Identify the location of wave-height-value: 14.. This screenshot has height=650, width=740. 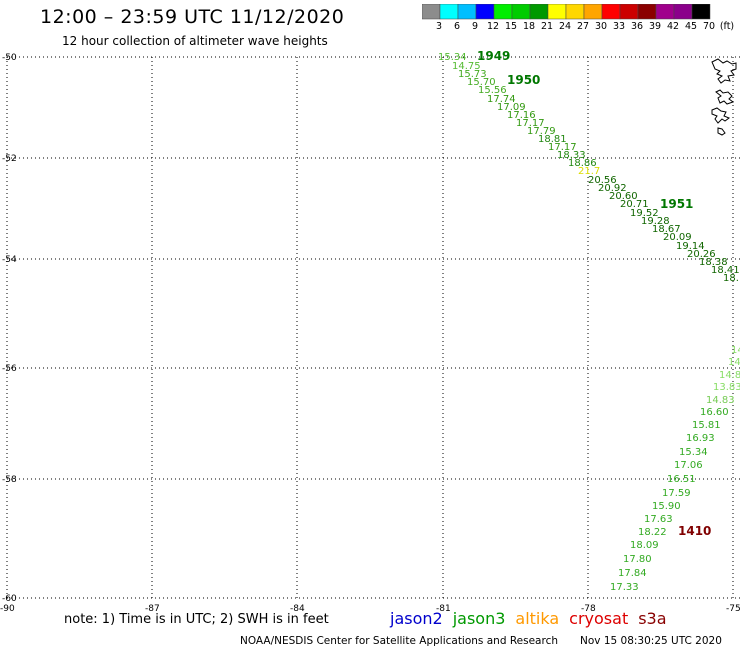
(734, 362).